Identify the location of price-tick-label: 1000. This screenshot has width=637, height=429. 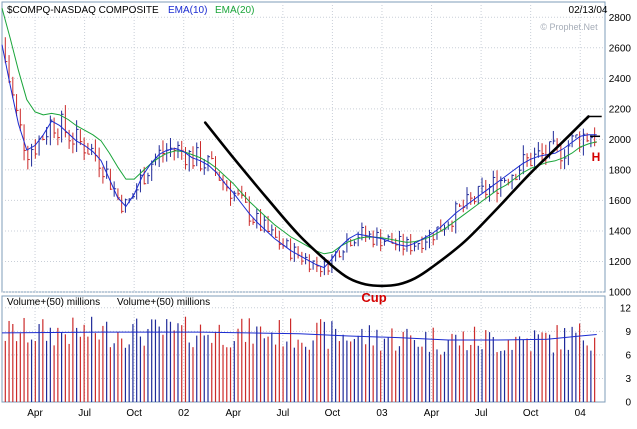
(620, 293).